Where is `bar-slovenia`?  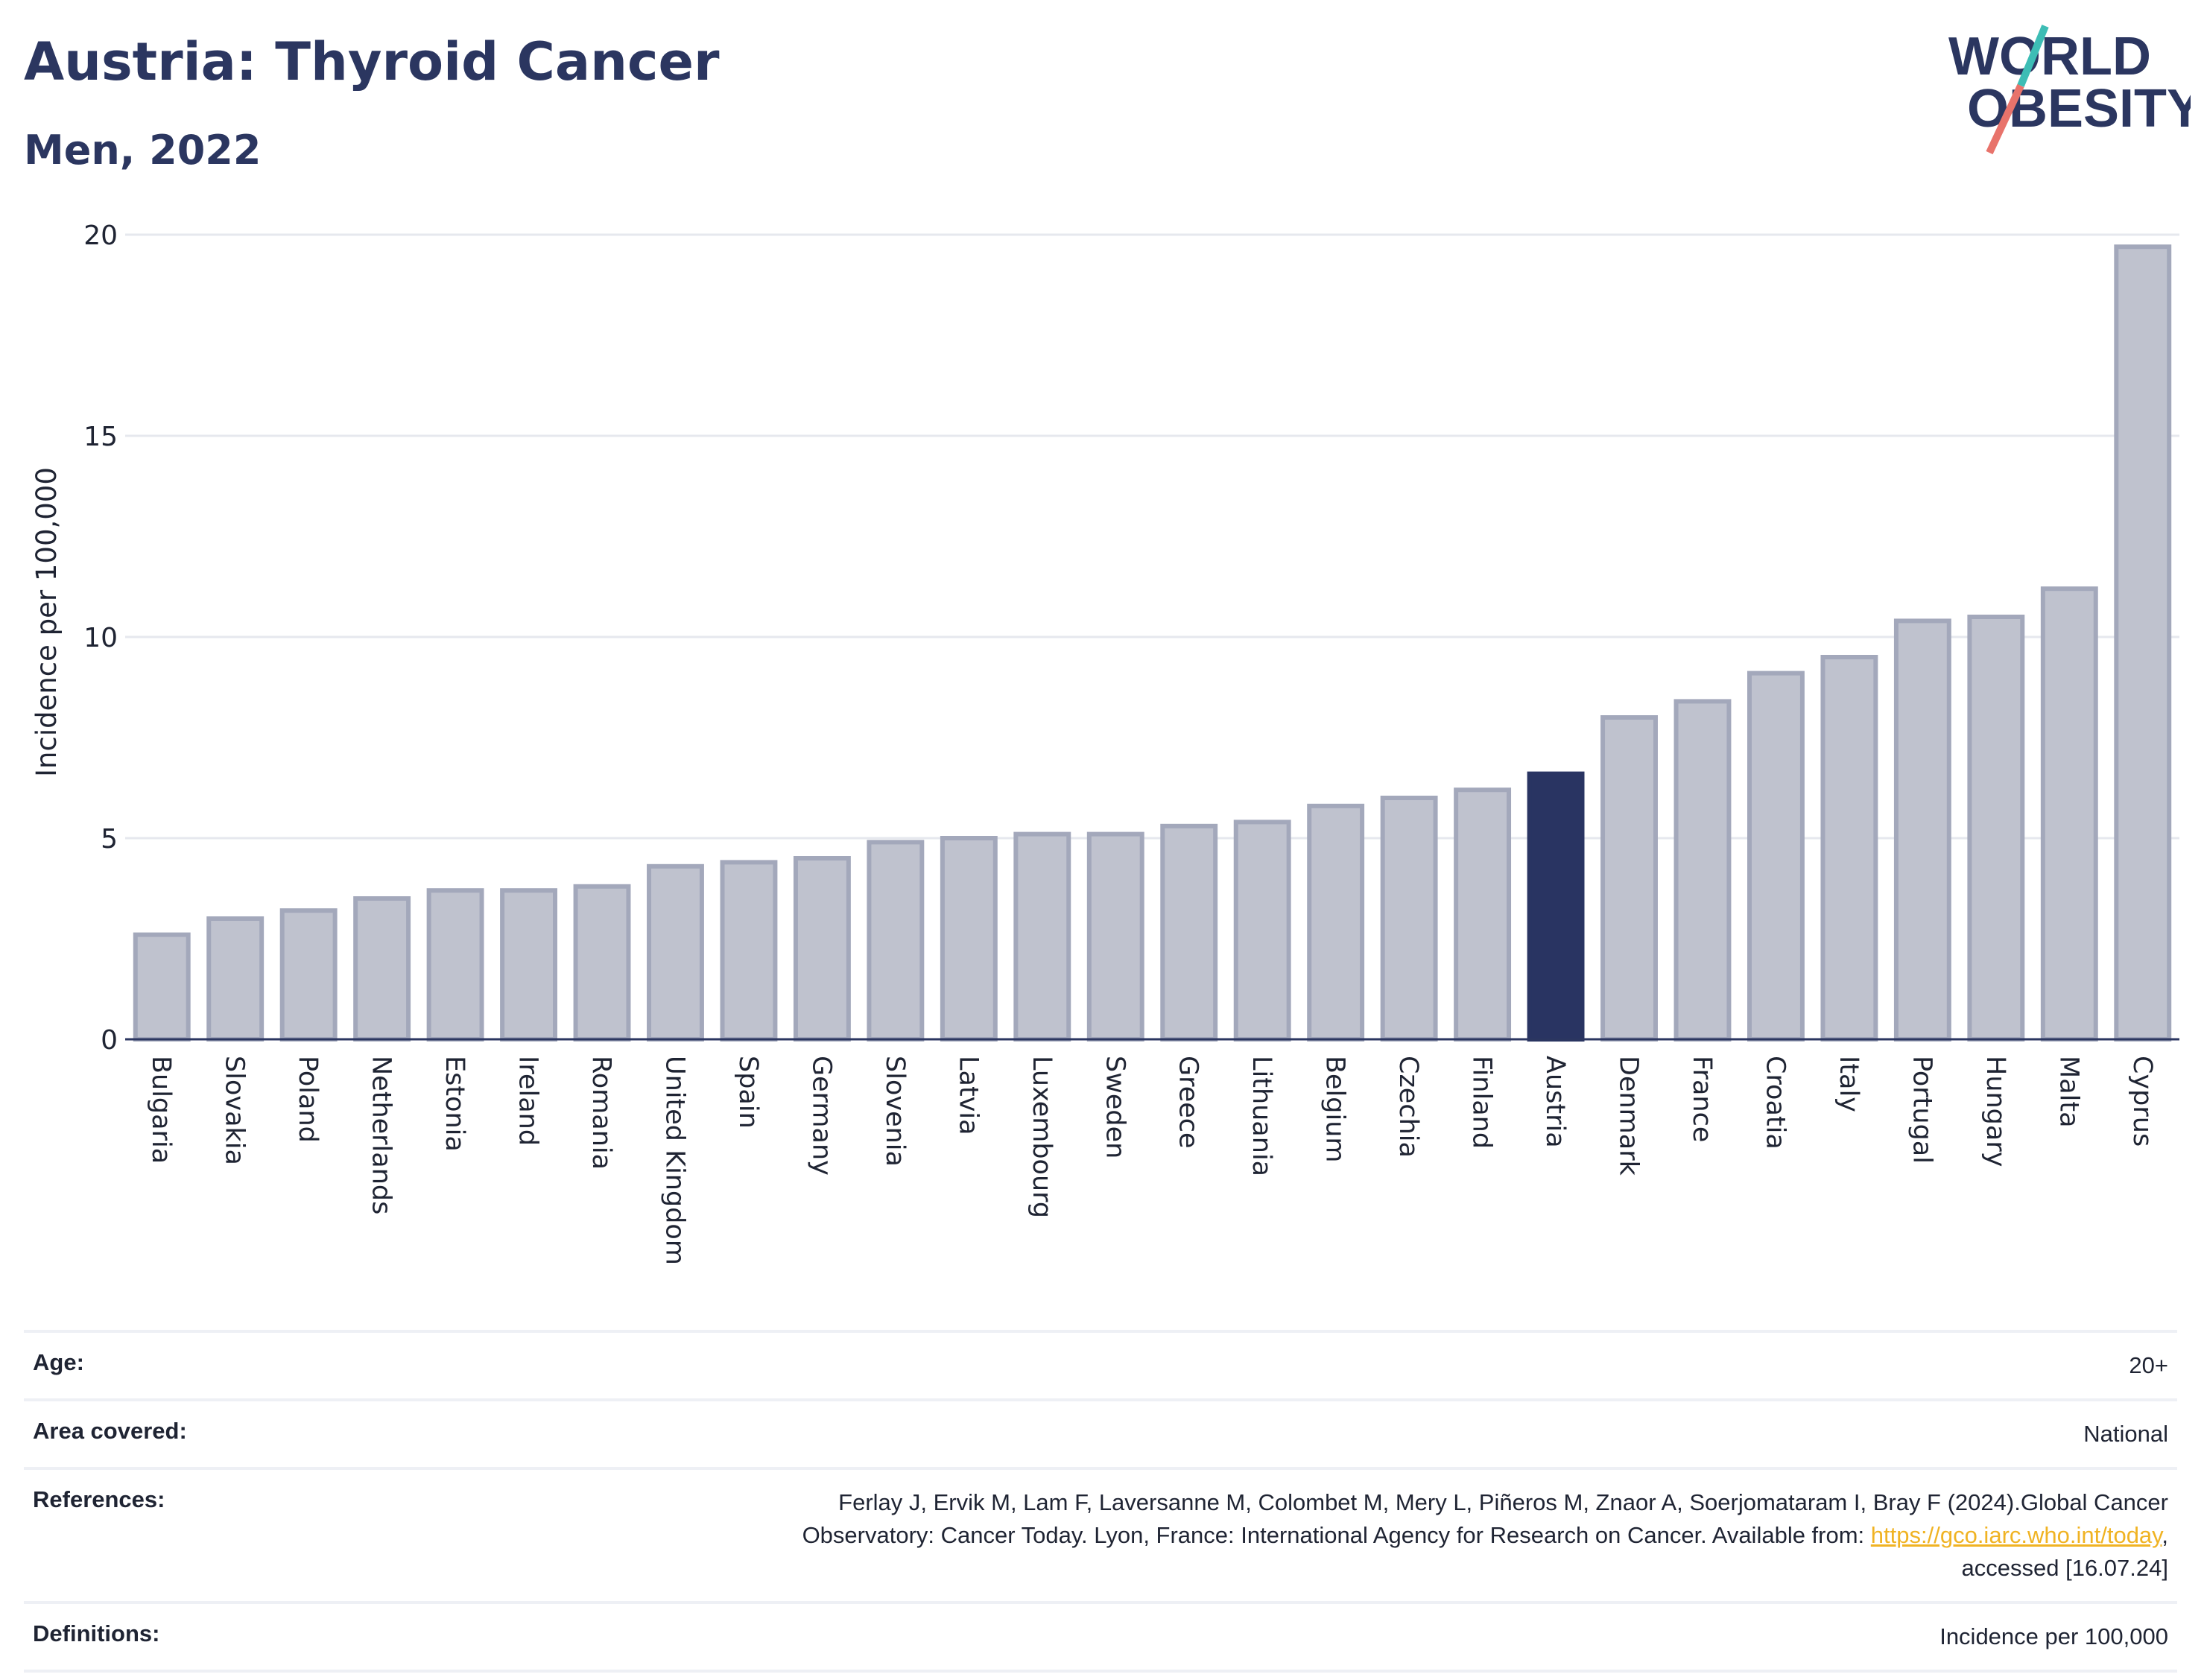
bar-slovenia is located at coordinates (896, 941).